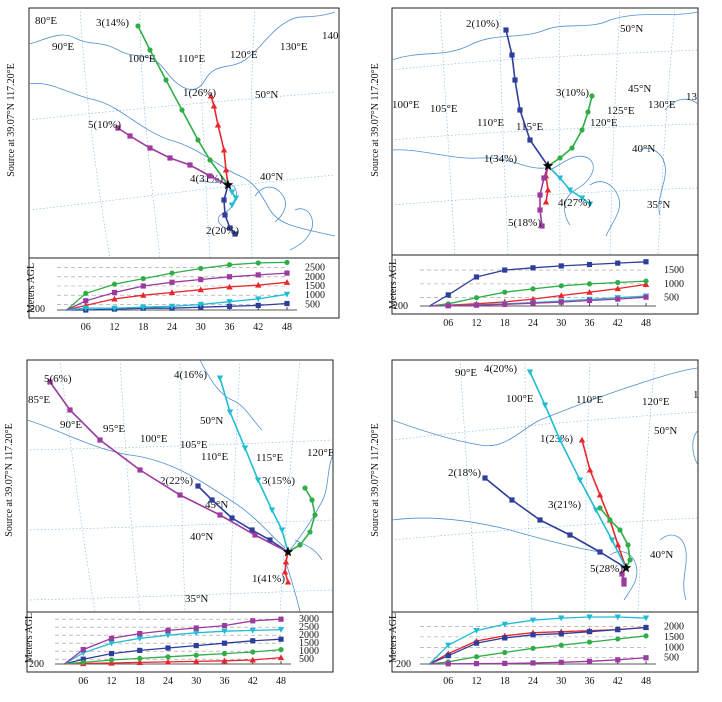 Image resolution: width=722 pixels, height=702 pixels. I want to click on geo-label: 35°N, so click(658, 205).